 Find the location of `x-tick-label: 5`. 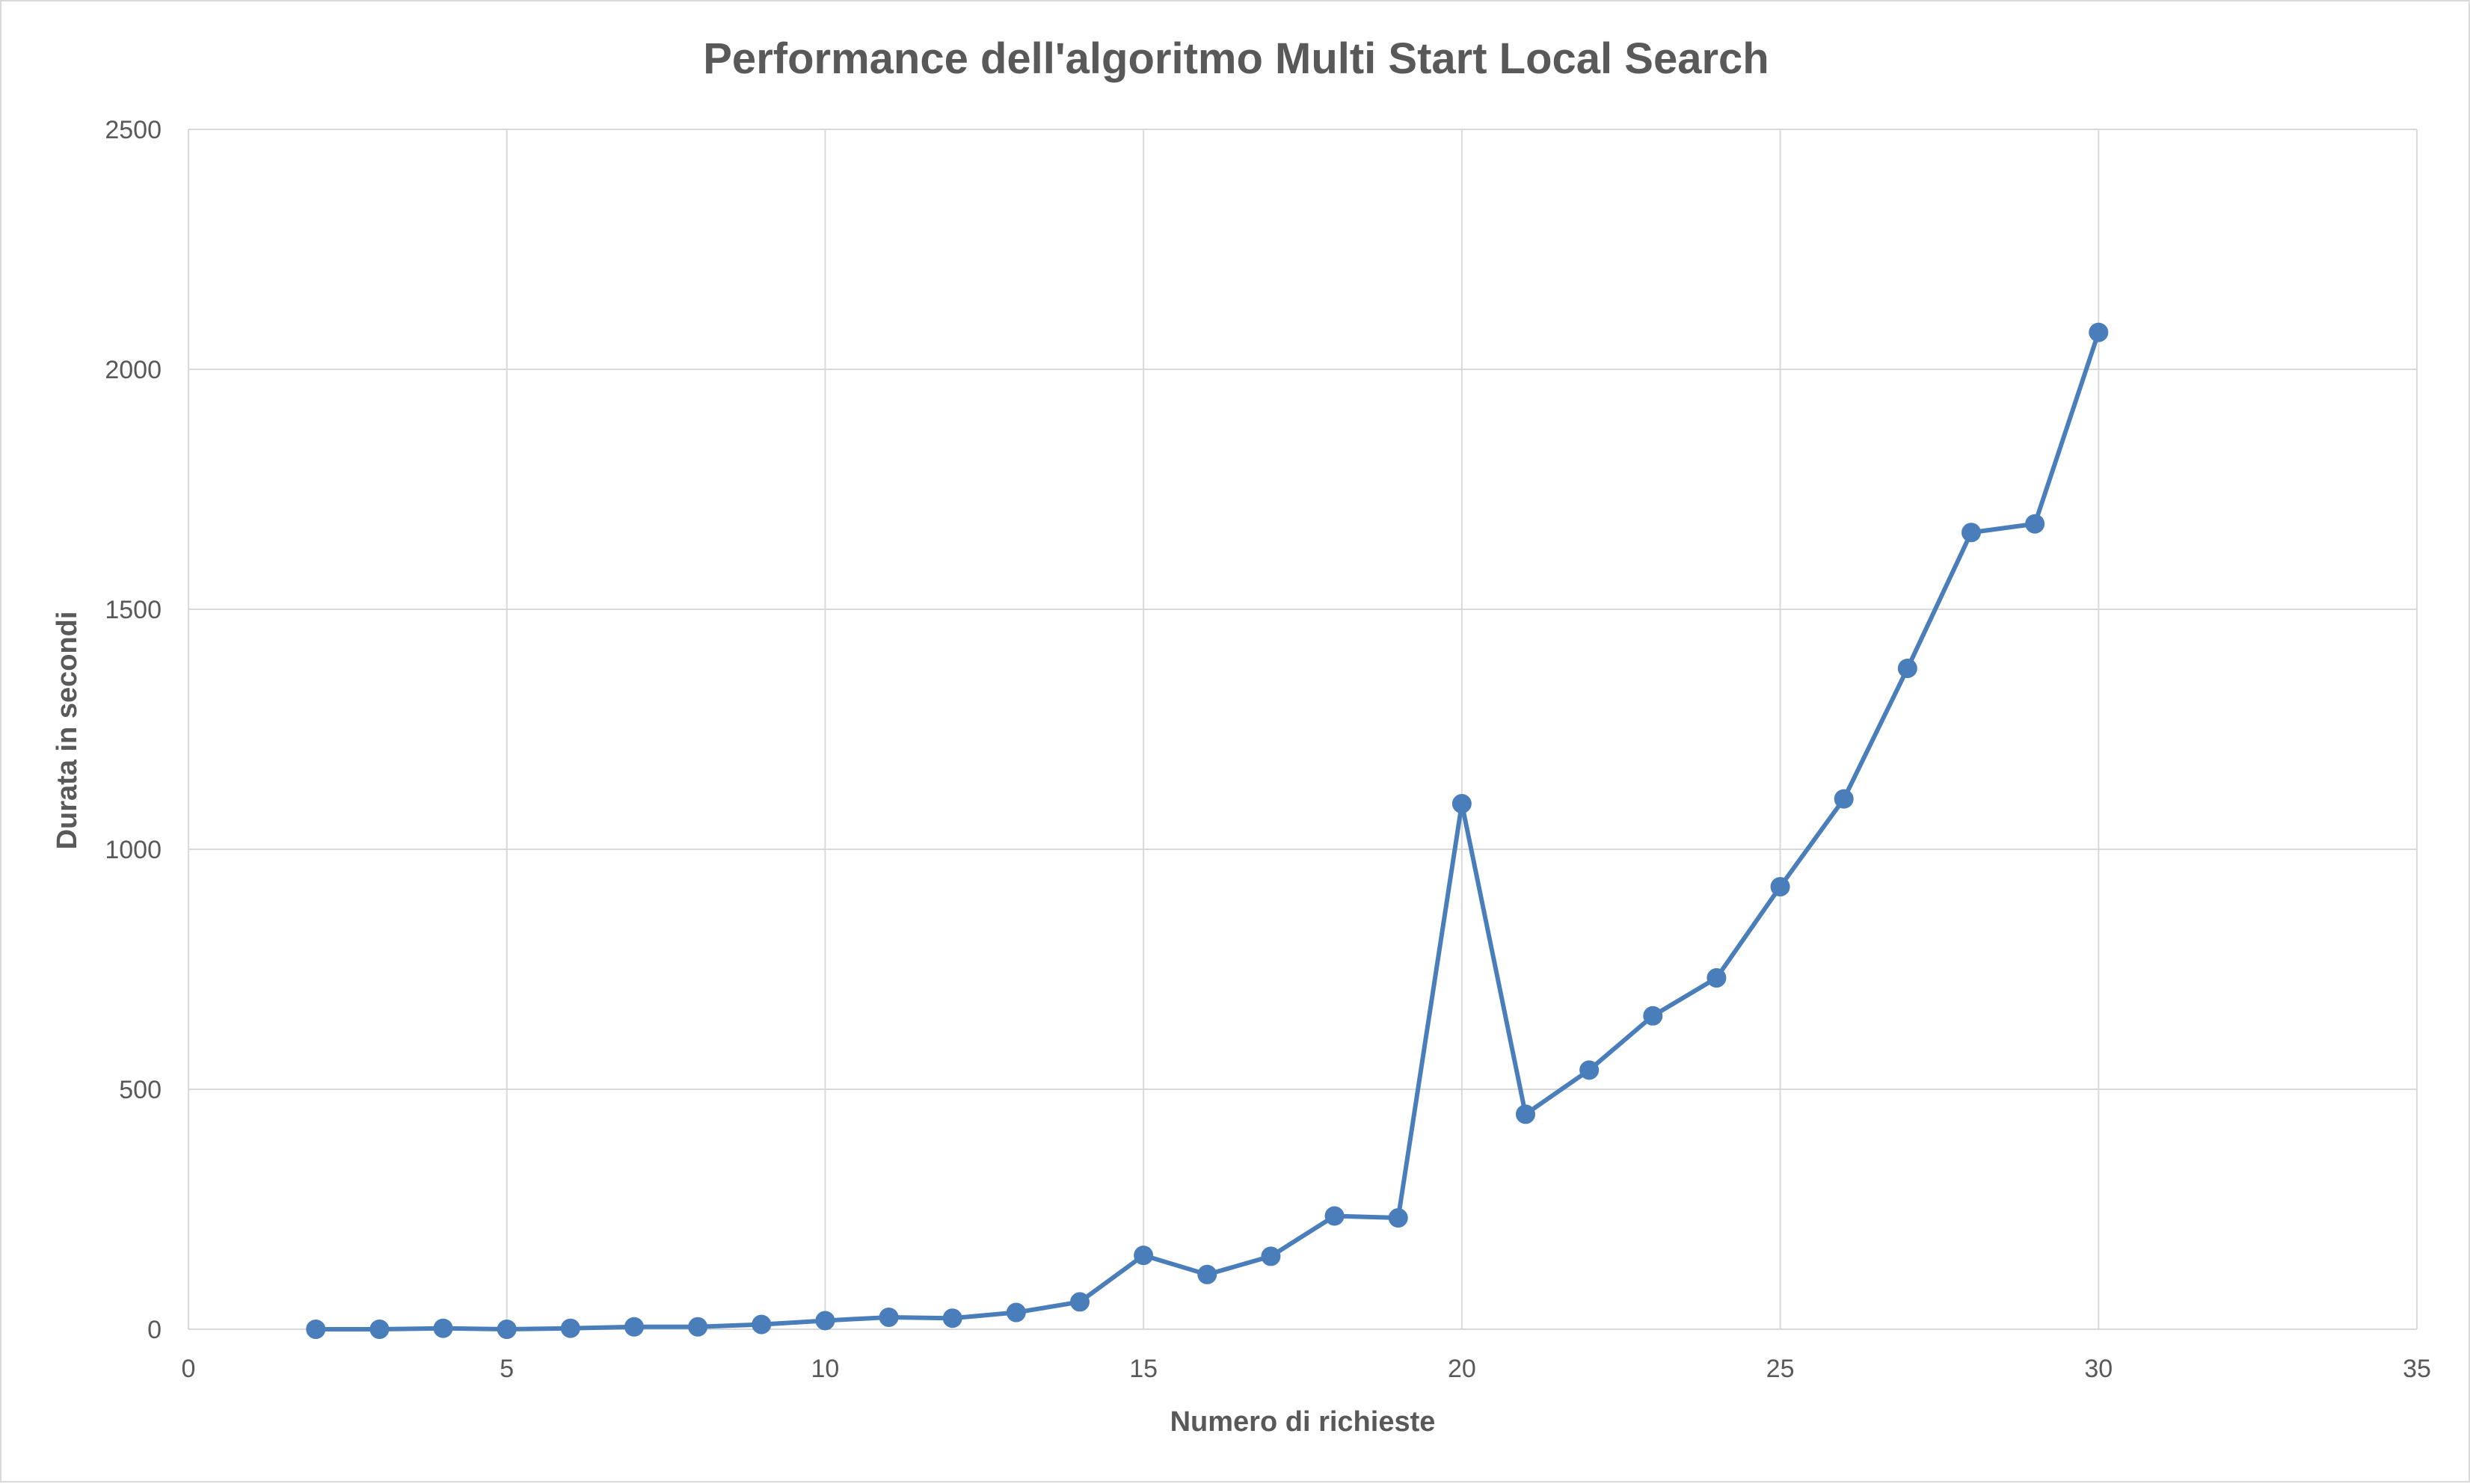

x-tick-label: 5 is located at coordinates (507, 1369).